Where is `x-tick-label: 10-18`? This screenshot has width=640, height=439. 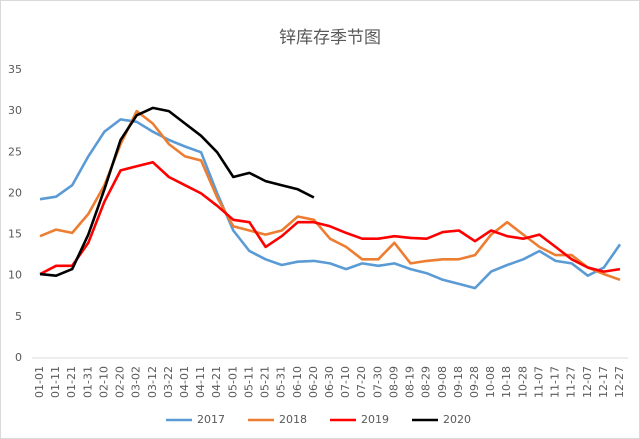 x-tick-label: 10-18 is located at coordinates (506, 382).